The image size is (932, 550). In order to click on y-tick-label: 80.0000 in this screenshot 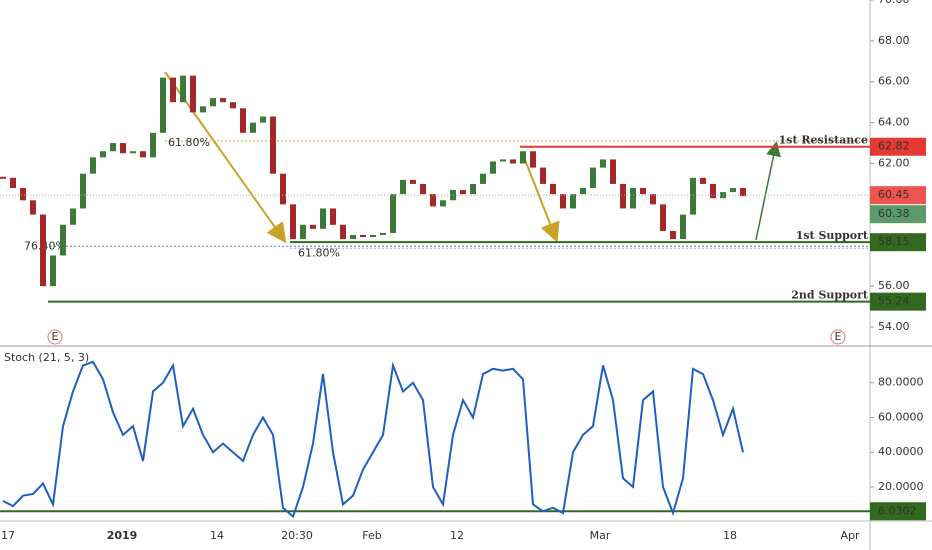, I will do `click(901, 382)`.